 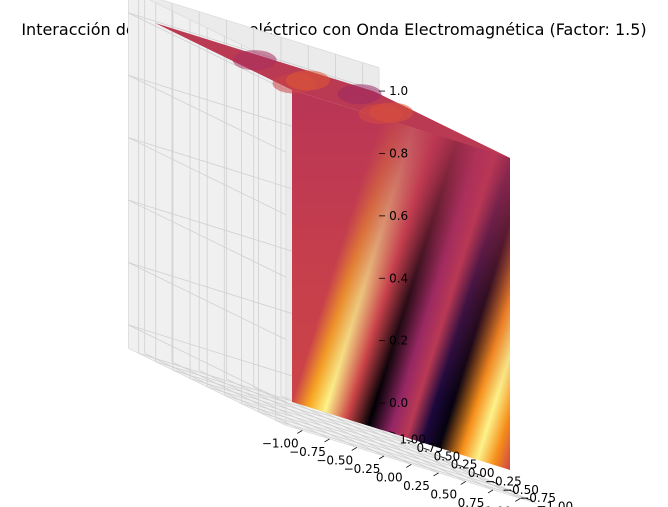 I want to click on x-tick-label: 0.75, so click(x=471, y=501).